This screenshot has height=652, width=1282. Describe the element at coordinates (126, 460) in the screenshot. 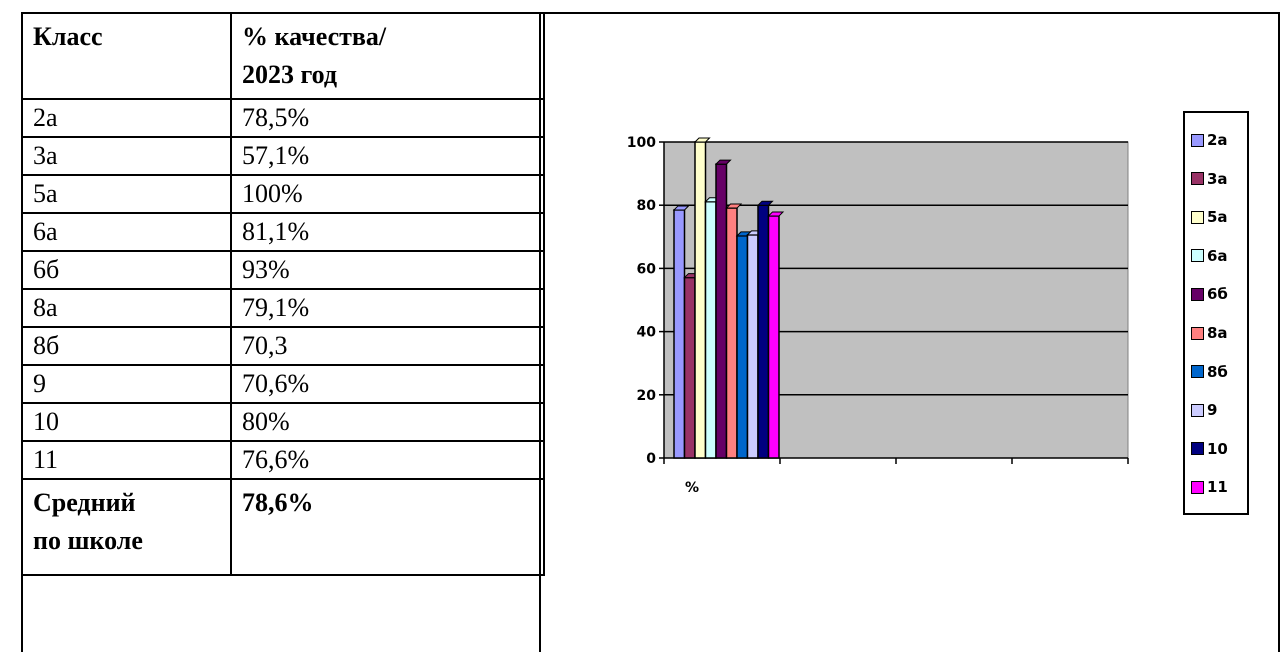

I see `class-cell: 11` at that location.